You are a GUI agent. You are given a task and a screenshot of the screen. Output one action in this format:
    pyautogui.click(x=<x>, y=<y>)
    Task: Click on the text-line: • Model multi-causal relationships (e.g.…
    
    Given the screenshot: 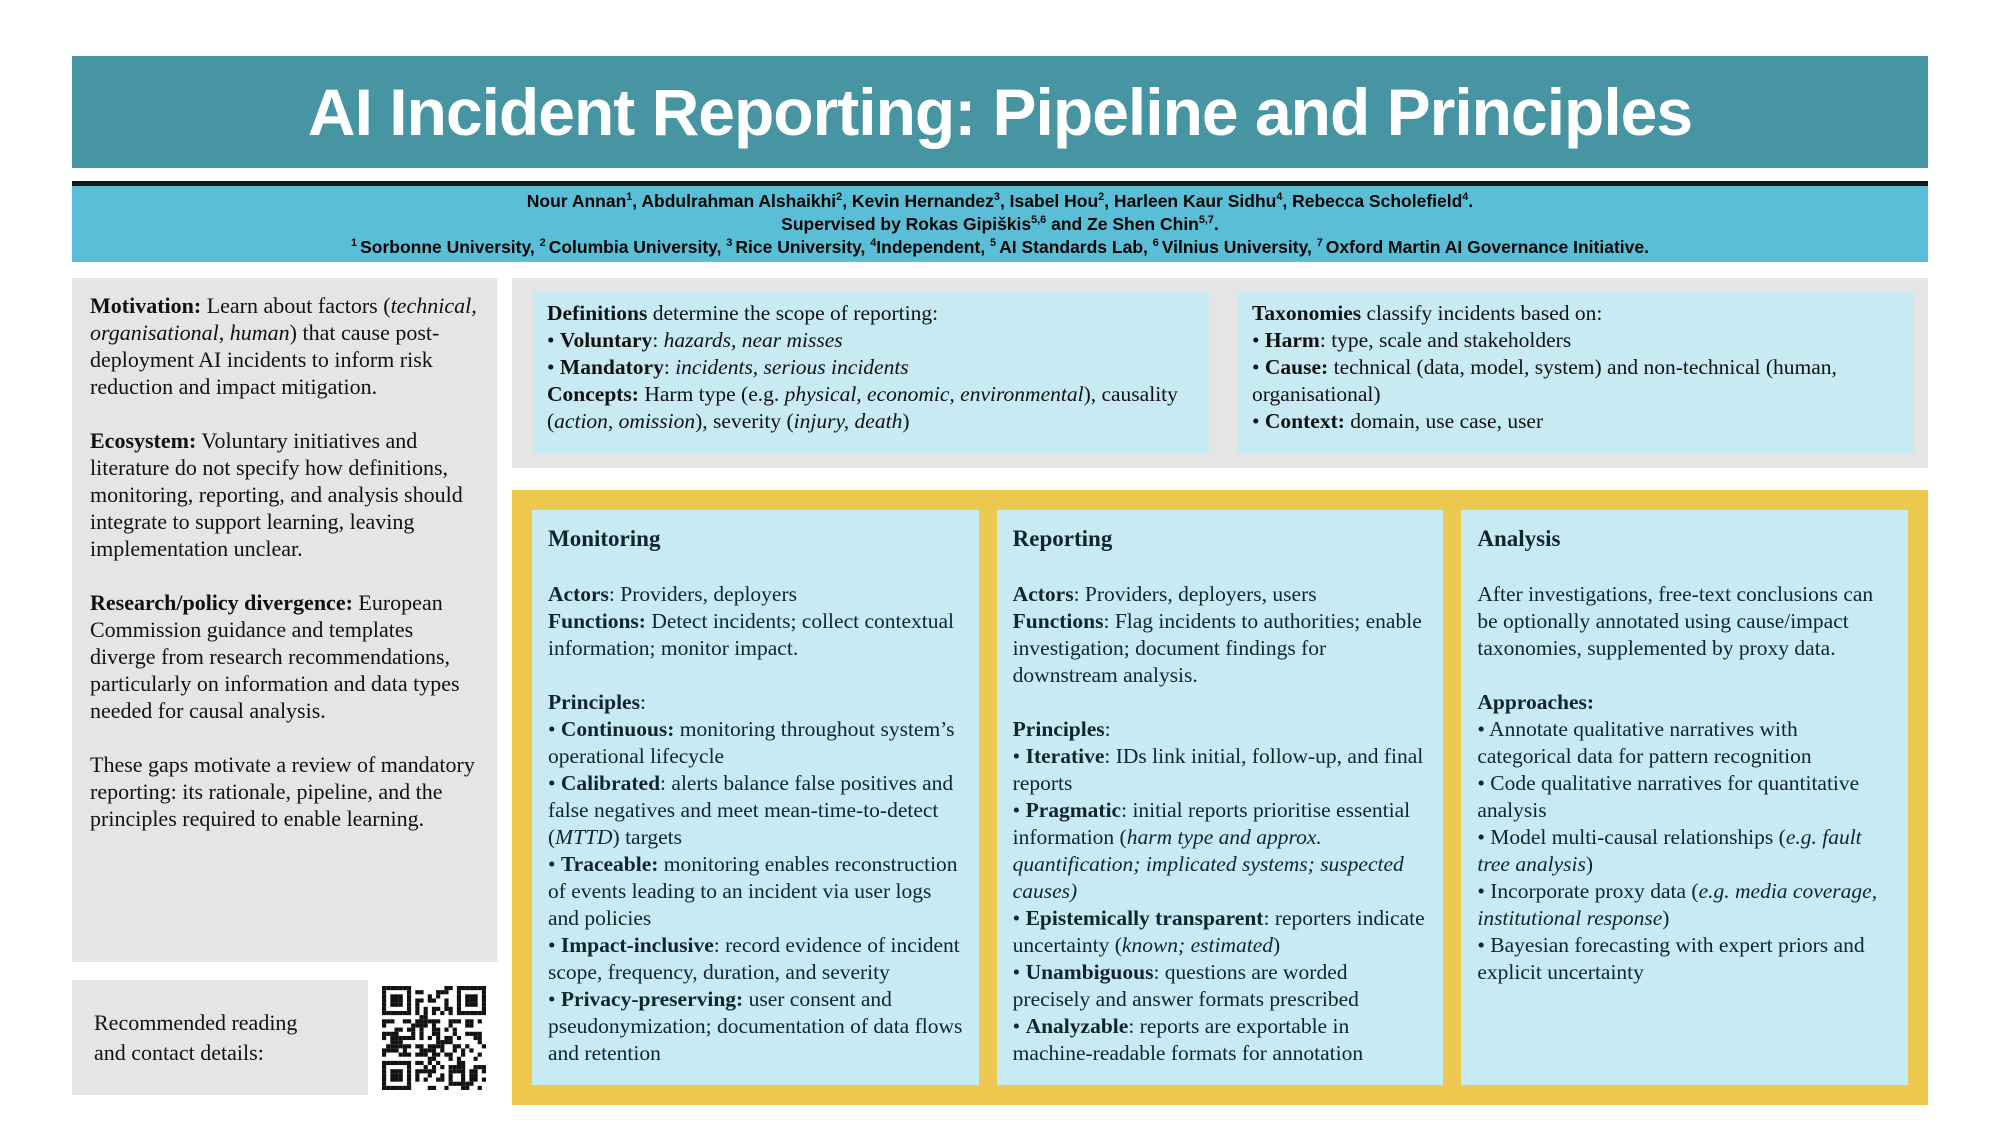 What is the action you would take?
    pyautogui.click(x=1669, y=850)
    